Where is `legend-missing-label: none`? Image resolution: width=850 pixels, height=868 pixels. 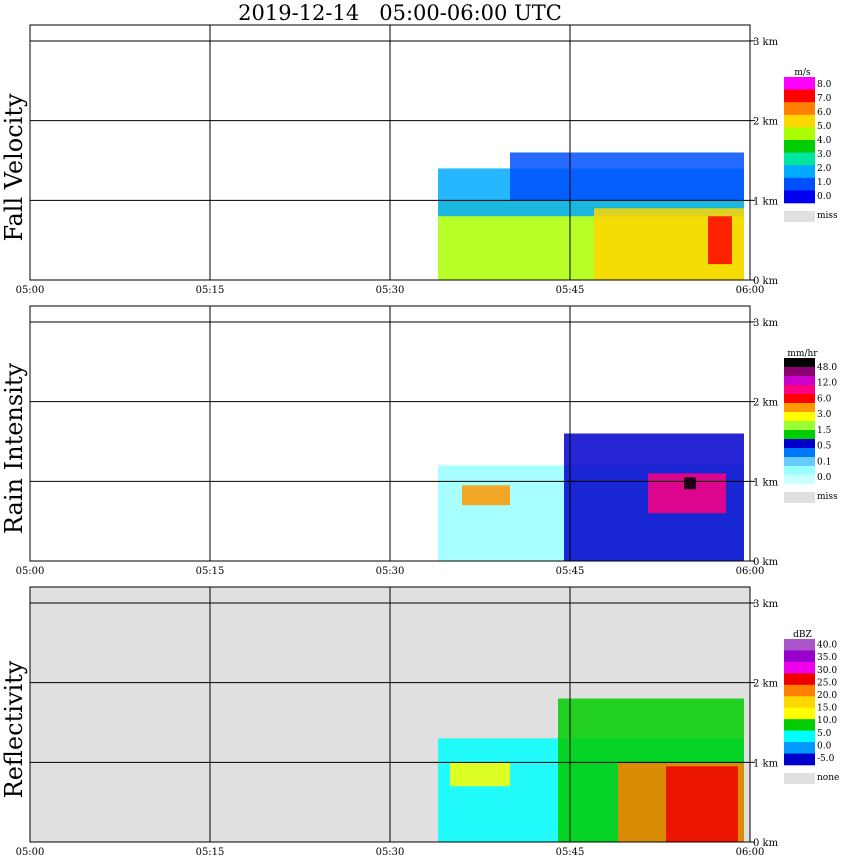 legend-missing-label: none is located at coordinates (828, 778).